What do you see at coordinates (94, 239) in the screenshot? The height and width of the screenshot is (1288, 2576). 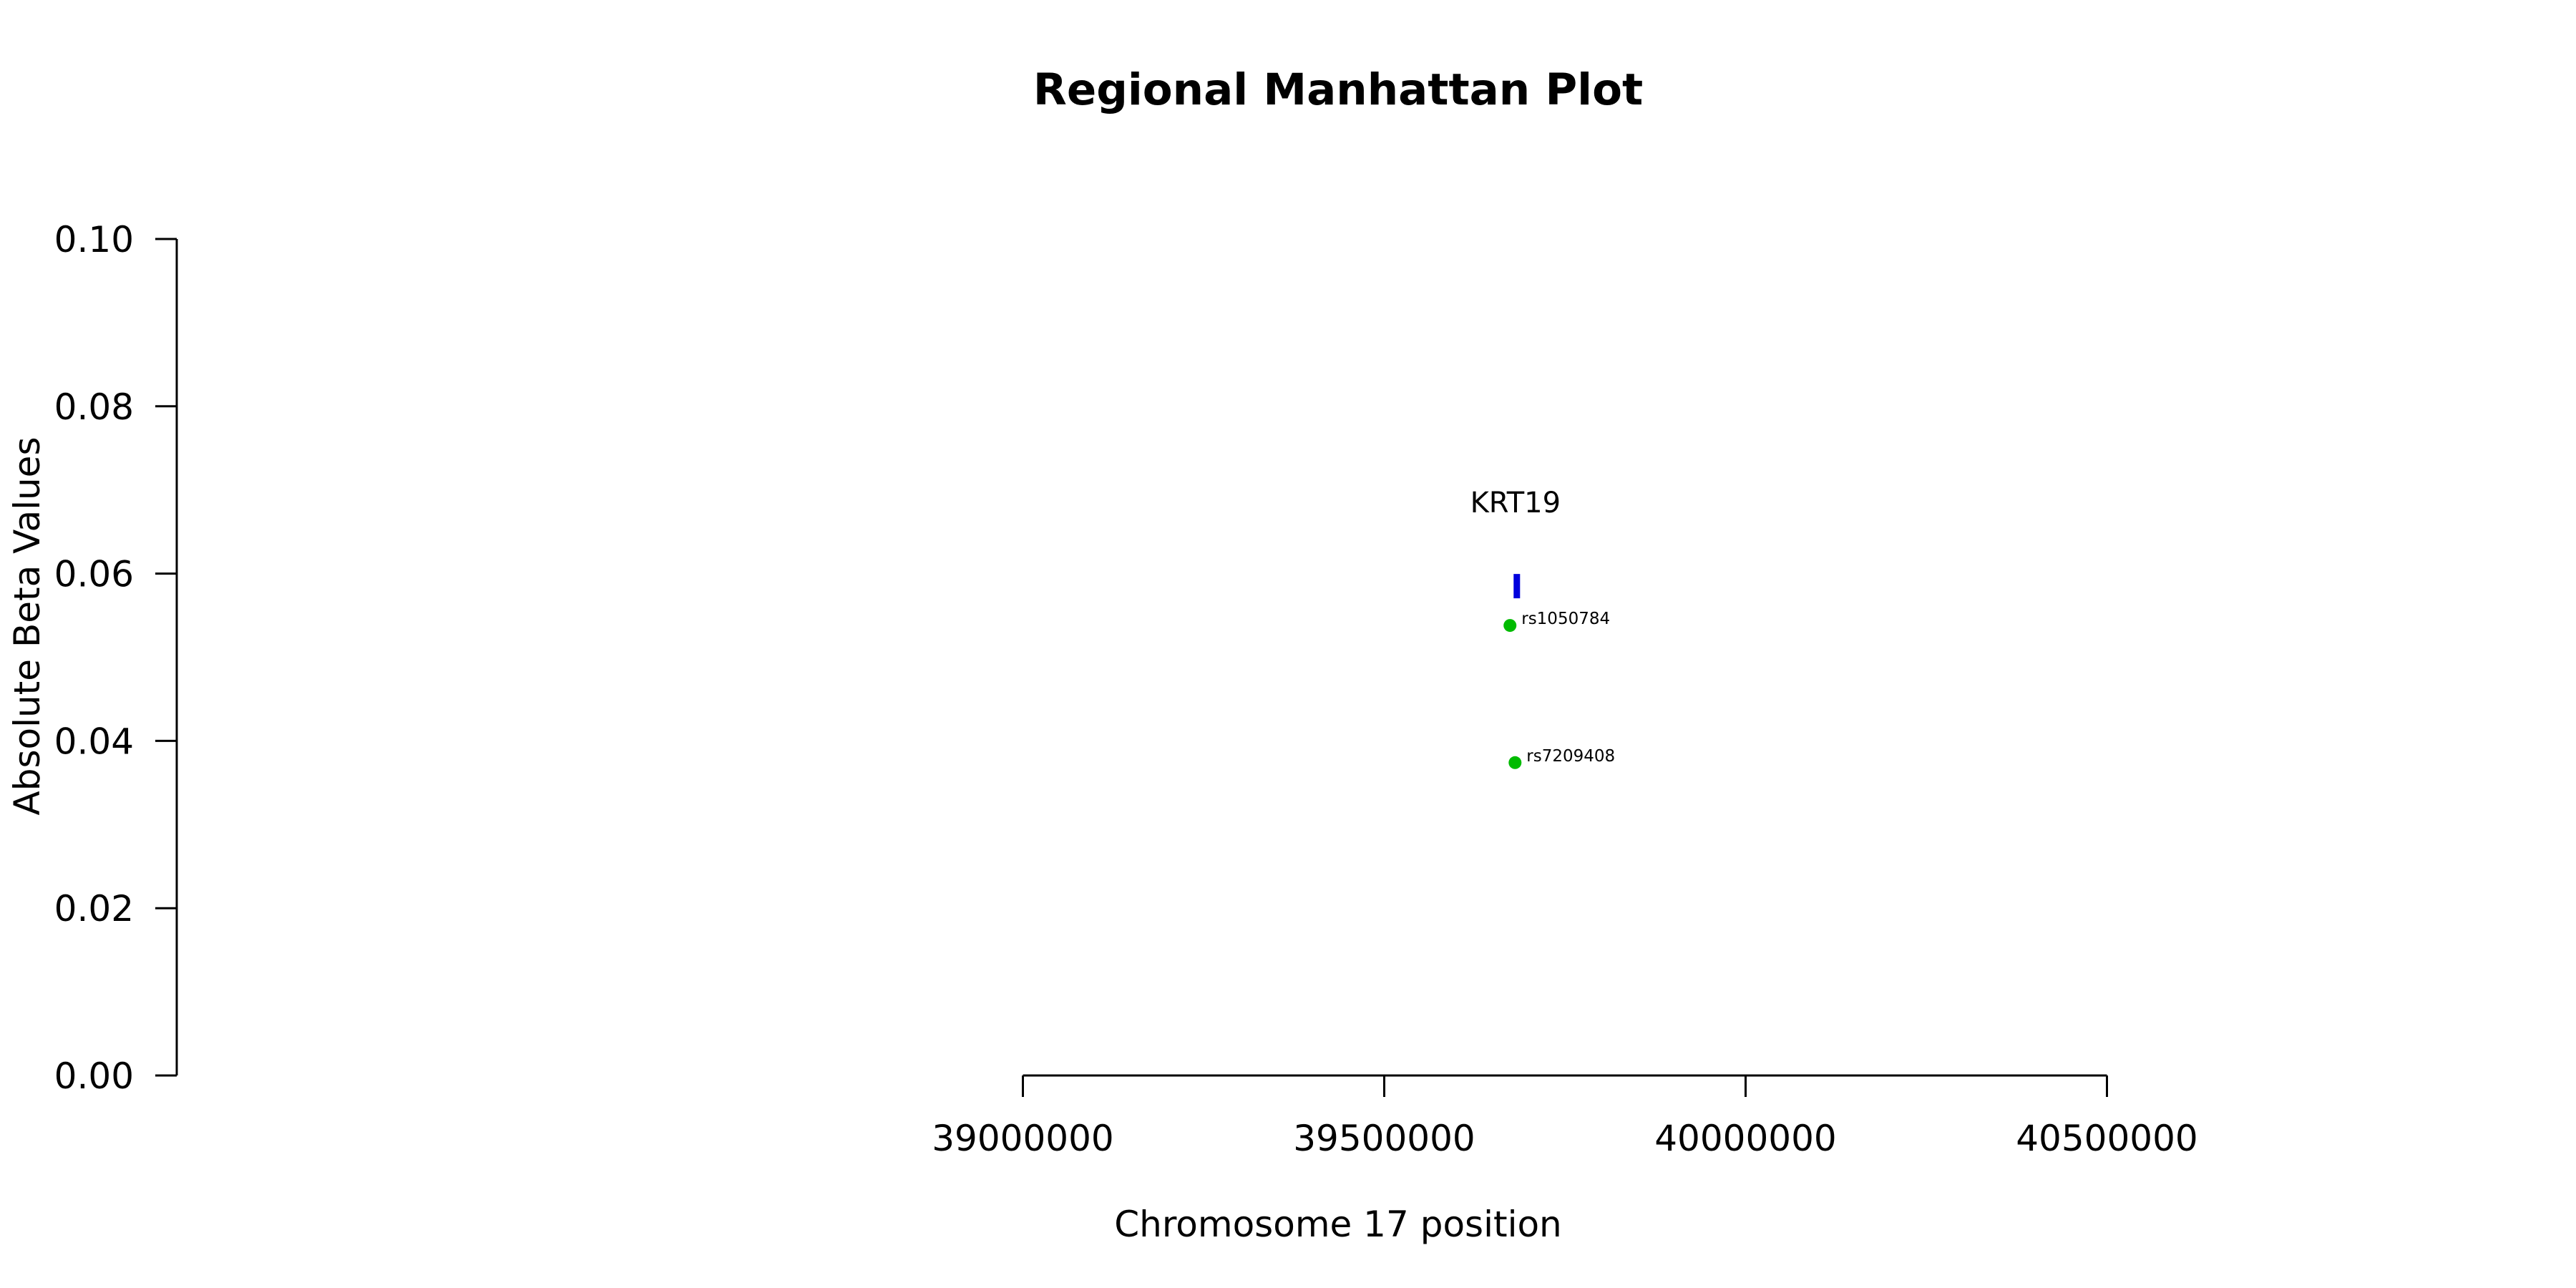 I see `y-tick-label: 0.10` at bounding box center [94, 239].